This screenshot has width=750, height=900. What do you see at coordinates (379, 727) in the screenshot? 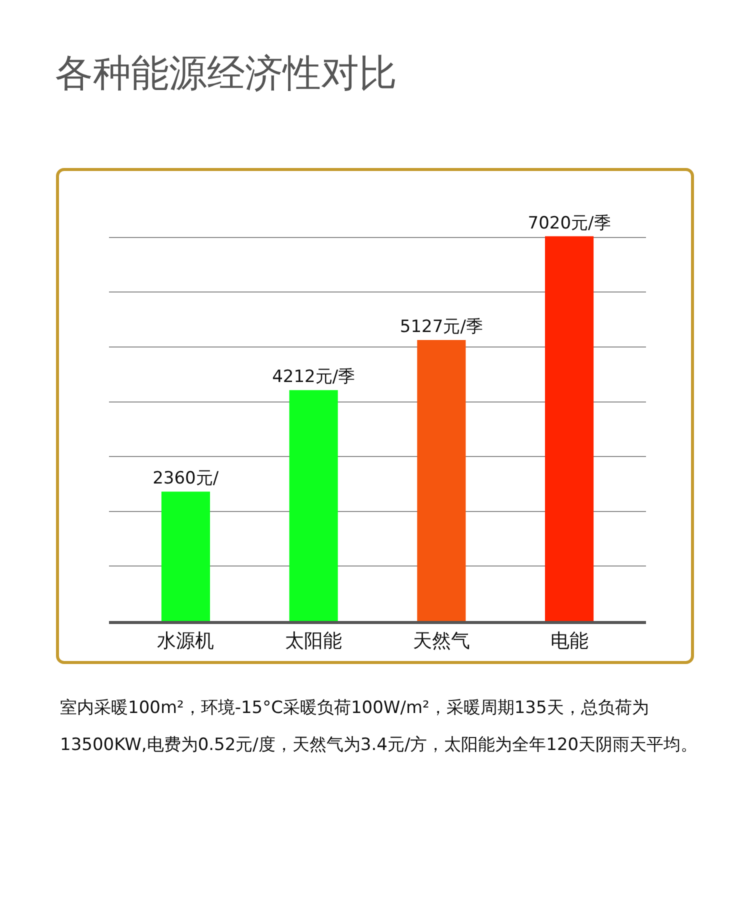
I see `text: 室内采暖100m²，环境-15°C采暖负荷100W/m²，采暖周期135天，总负荷为13500KW,电费为0.52元/度，天然气为3.4元/方，太阳能为全年120天阴雨天平均。` at bounding box center [379, 727].